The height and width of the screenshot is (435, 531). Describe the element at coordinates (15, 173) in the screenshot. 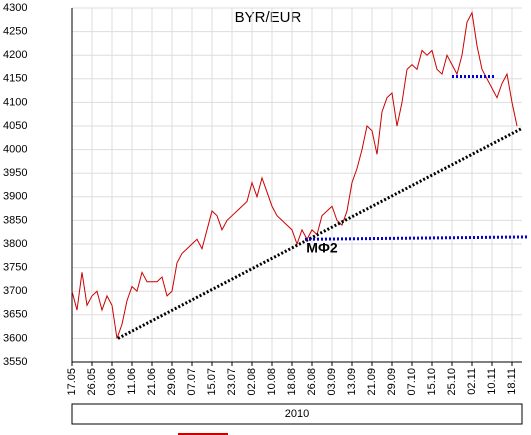

I see `y-tick-label: 3950` at that location.